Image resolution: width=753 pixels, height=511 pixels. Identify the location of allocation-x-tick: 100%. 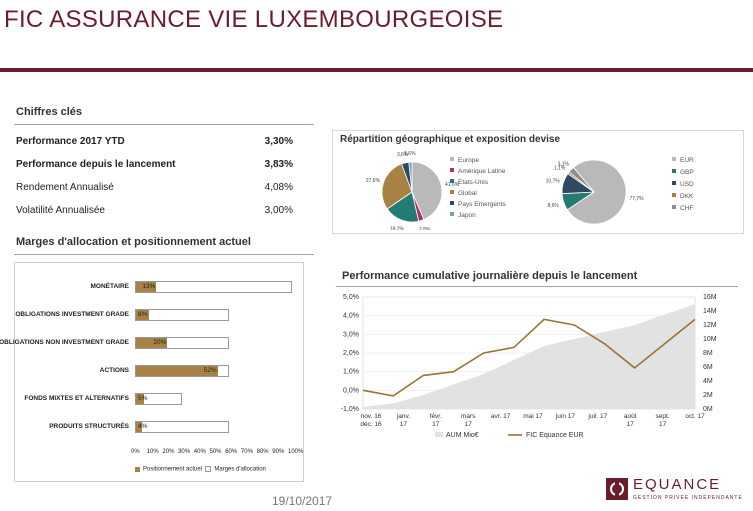
(296, 452).